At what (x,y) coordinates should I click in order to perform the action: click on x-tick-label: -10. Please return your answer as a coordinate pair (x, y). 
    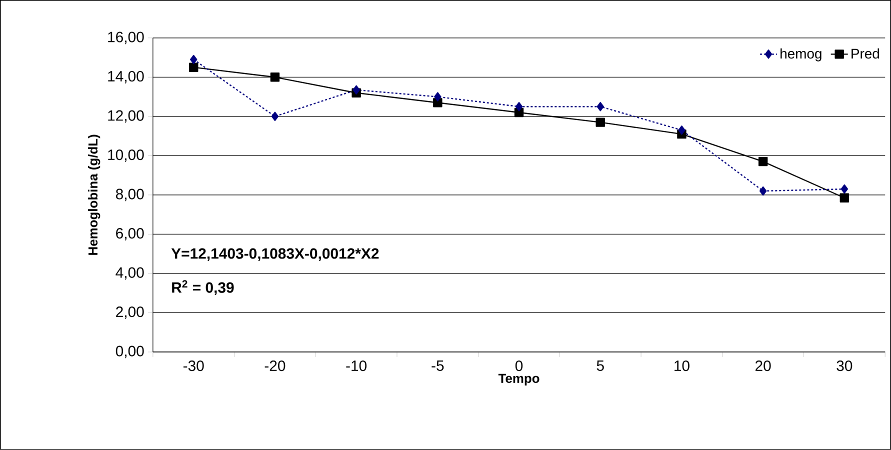
    Looking at the image, I should click on (356, 366).